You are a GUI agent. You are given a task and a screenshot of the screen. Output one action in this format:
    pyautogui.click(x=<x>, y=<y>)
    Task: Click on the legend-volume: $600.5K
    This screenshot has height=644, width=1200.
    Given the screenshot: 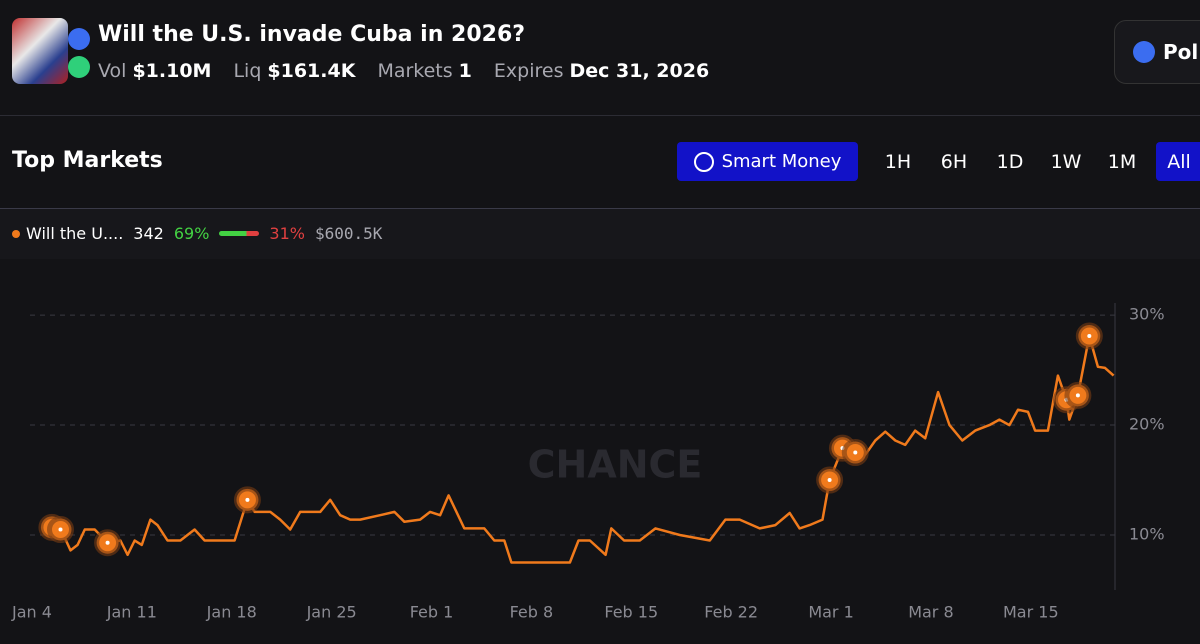 What is the action you would take?
    pyautogui.click(x=348, y=233)
    